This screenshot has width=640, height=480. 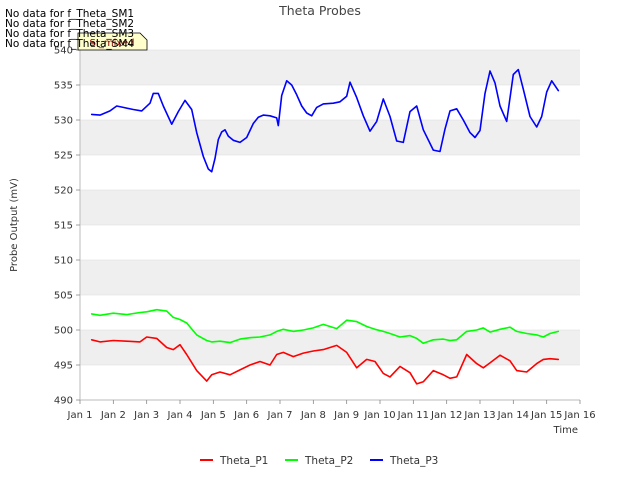 What do you see at coordinates (346, 415) in the screenshot?
I see `x-tick-label: Jan 9` at bounding box center [346, 415].